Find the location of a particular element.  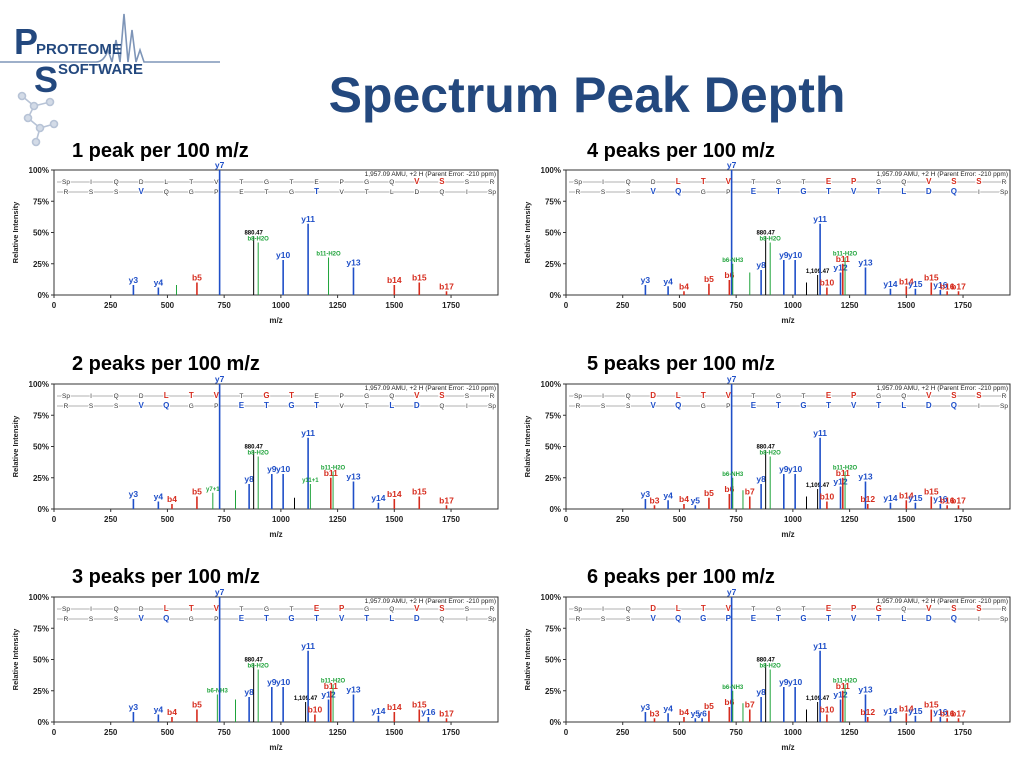

peak-label: b6-NH3 is located at coordinates (733, 261).